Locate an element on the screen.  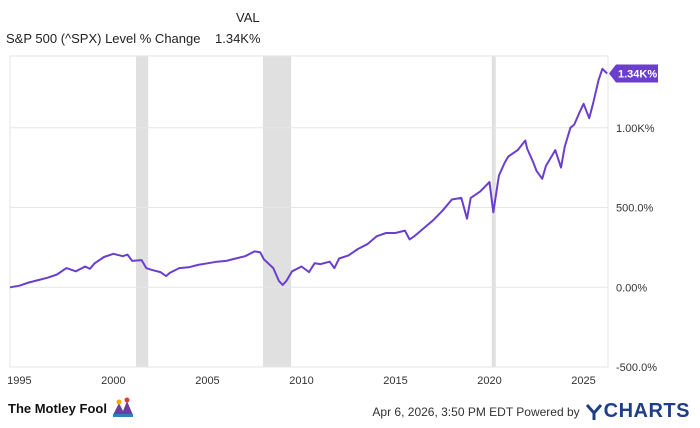
x-axis: 1995 2000 2005 2010 2015 2020 2025 is located at coordinates (301, 381).